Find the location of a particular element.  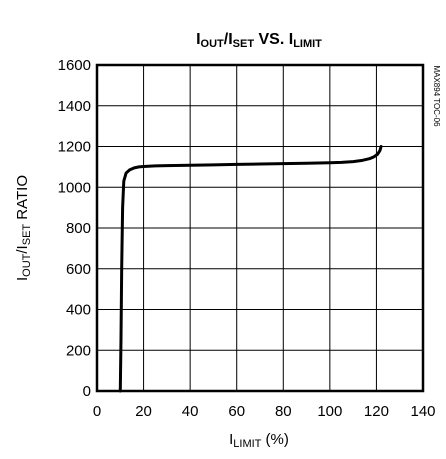

x-tick-label: 60 is located at coordinates (236, 411).